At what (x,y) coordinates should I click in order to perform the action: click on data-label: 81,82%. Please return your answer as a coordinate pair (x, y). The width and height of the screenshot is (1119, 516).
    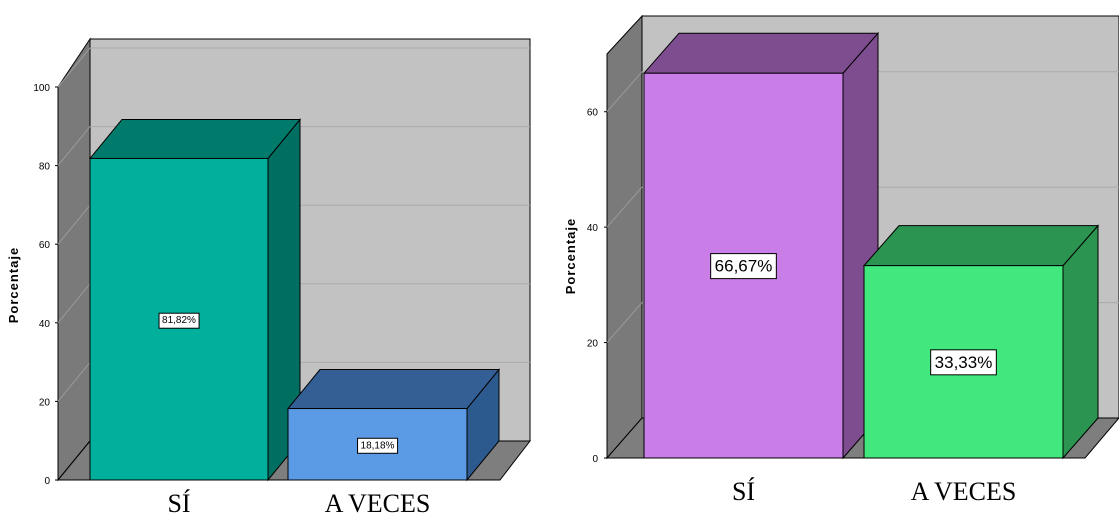
    Looking at the image, I should click on (179, 320).